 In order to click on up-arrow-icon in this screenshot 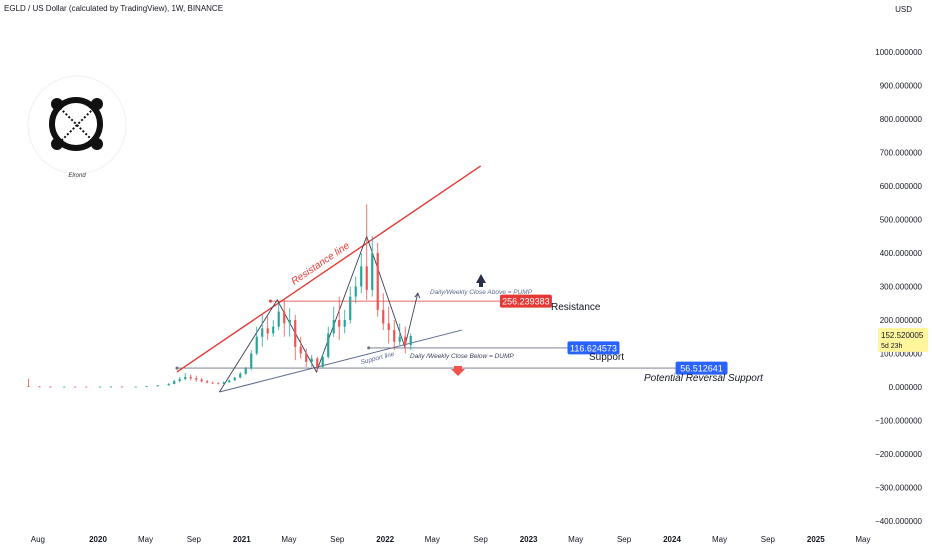, I will do `click(481, 280)`.